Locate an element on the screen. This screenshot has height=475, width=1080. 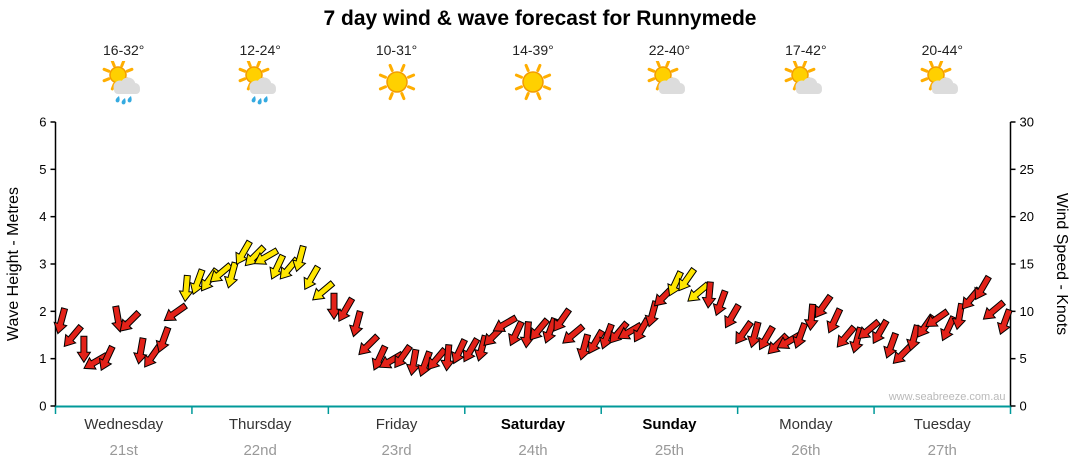
page-title: 7 day wind & wave forecast for Runnymede is located at coordinates (540, 18).